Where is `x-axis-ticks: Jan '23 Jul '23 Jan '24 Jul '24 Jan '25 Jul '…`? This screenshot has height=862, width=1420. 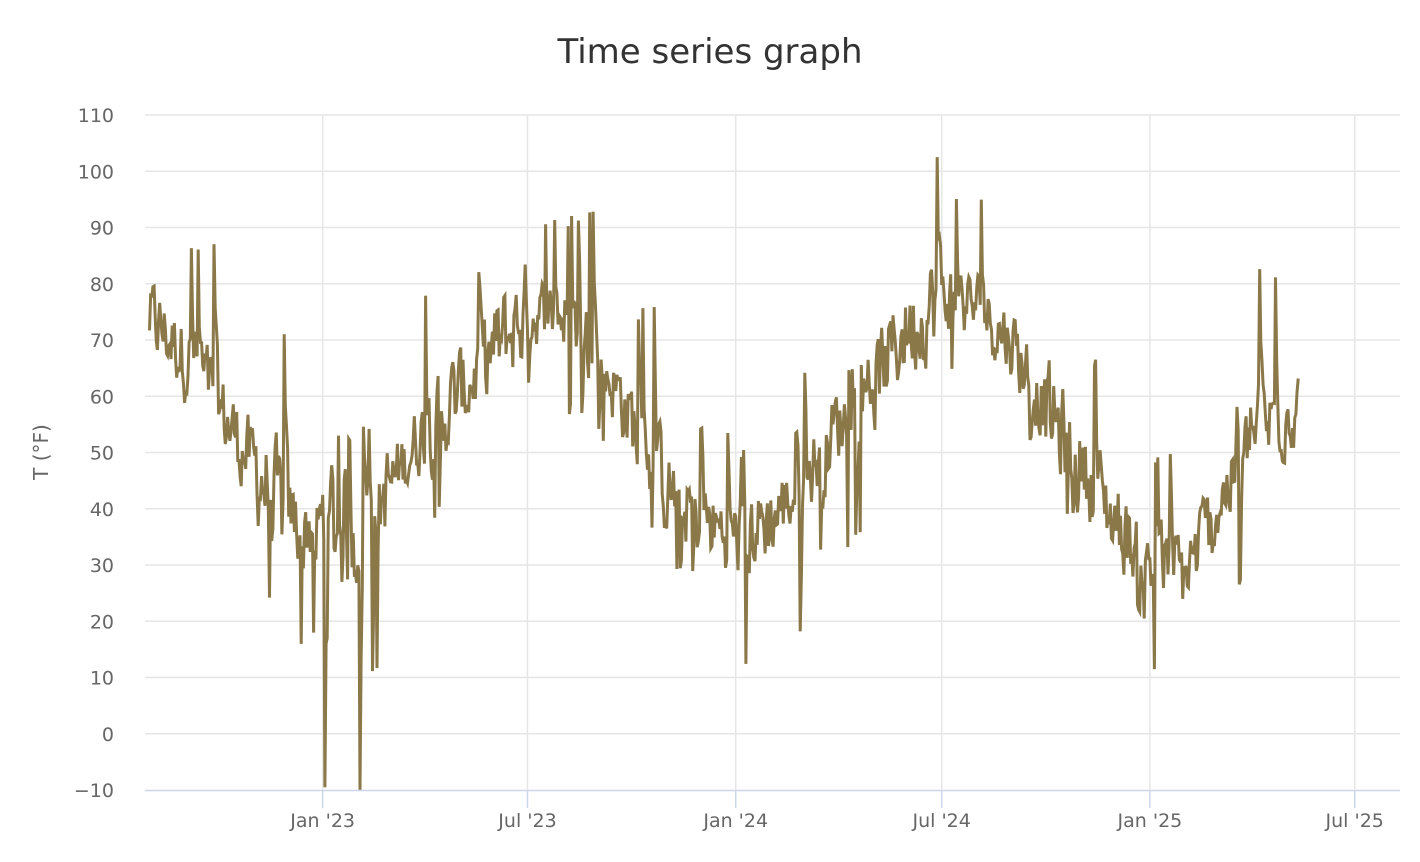 x-axis-ticks: Jan '23 Jul '23 Jan '24 Jul '24 Jan '25 Jul '… is located at coordinates (836, 811).